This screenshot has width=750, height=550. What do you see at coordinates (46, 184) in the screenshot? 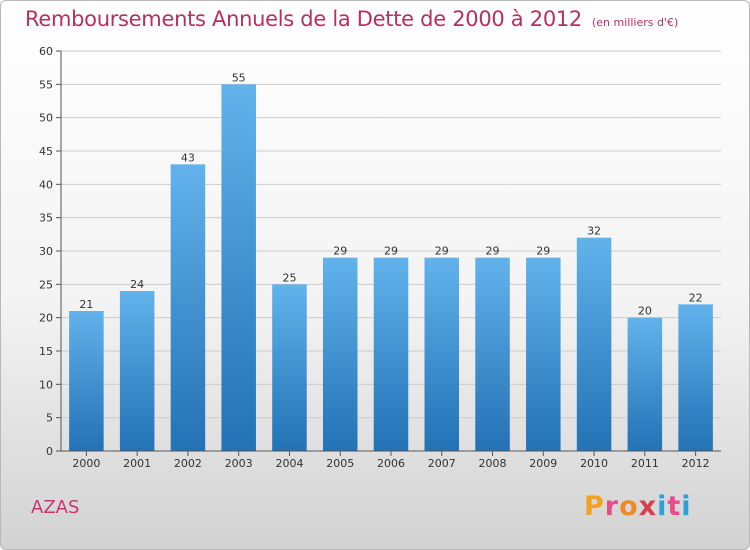
I see `y-tick-label: 40` at bounding box center [46, 184].